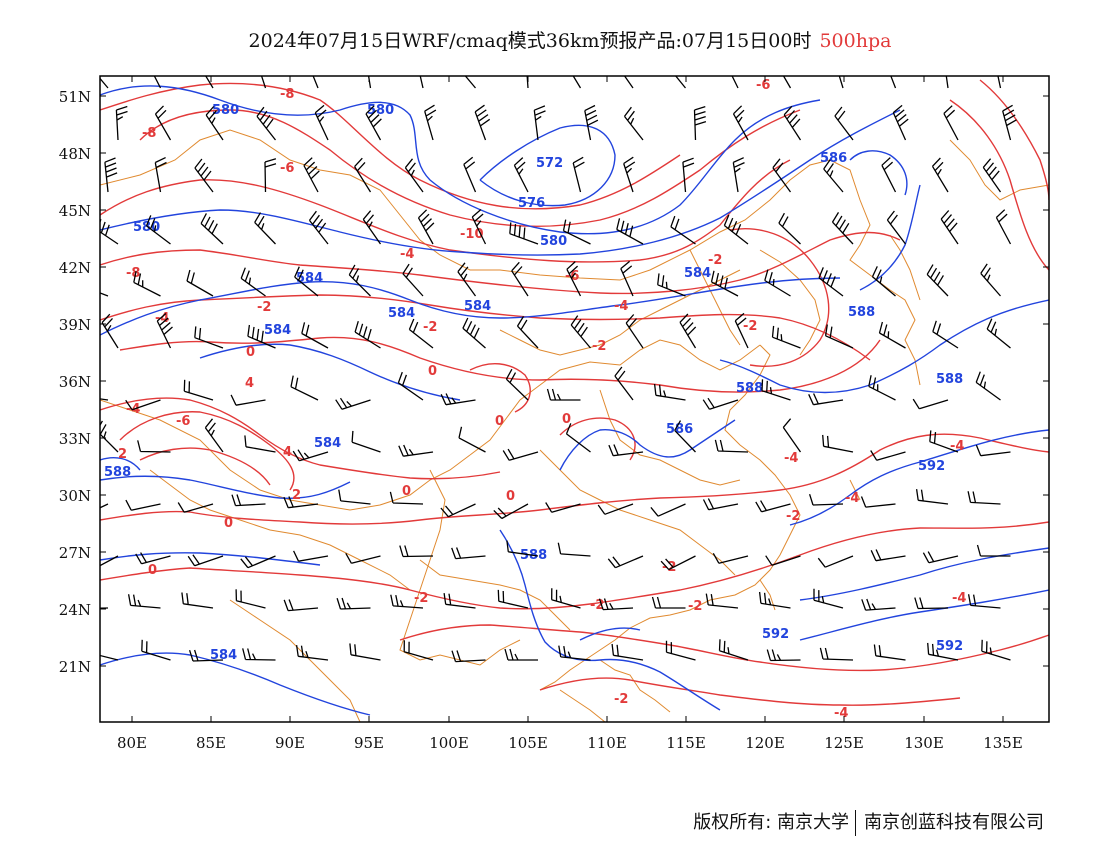 This screenshot has height=850, width=1100. I want to click on company-text: 南京创蓝科技有限公司, so click(954, 822).